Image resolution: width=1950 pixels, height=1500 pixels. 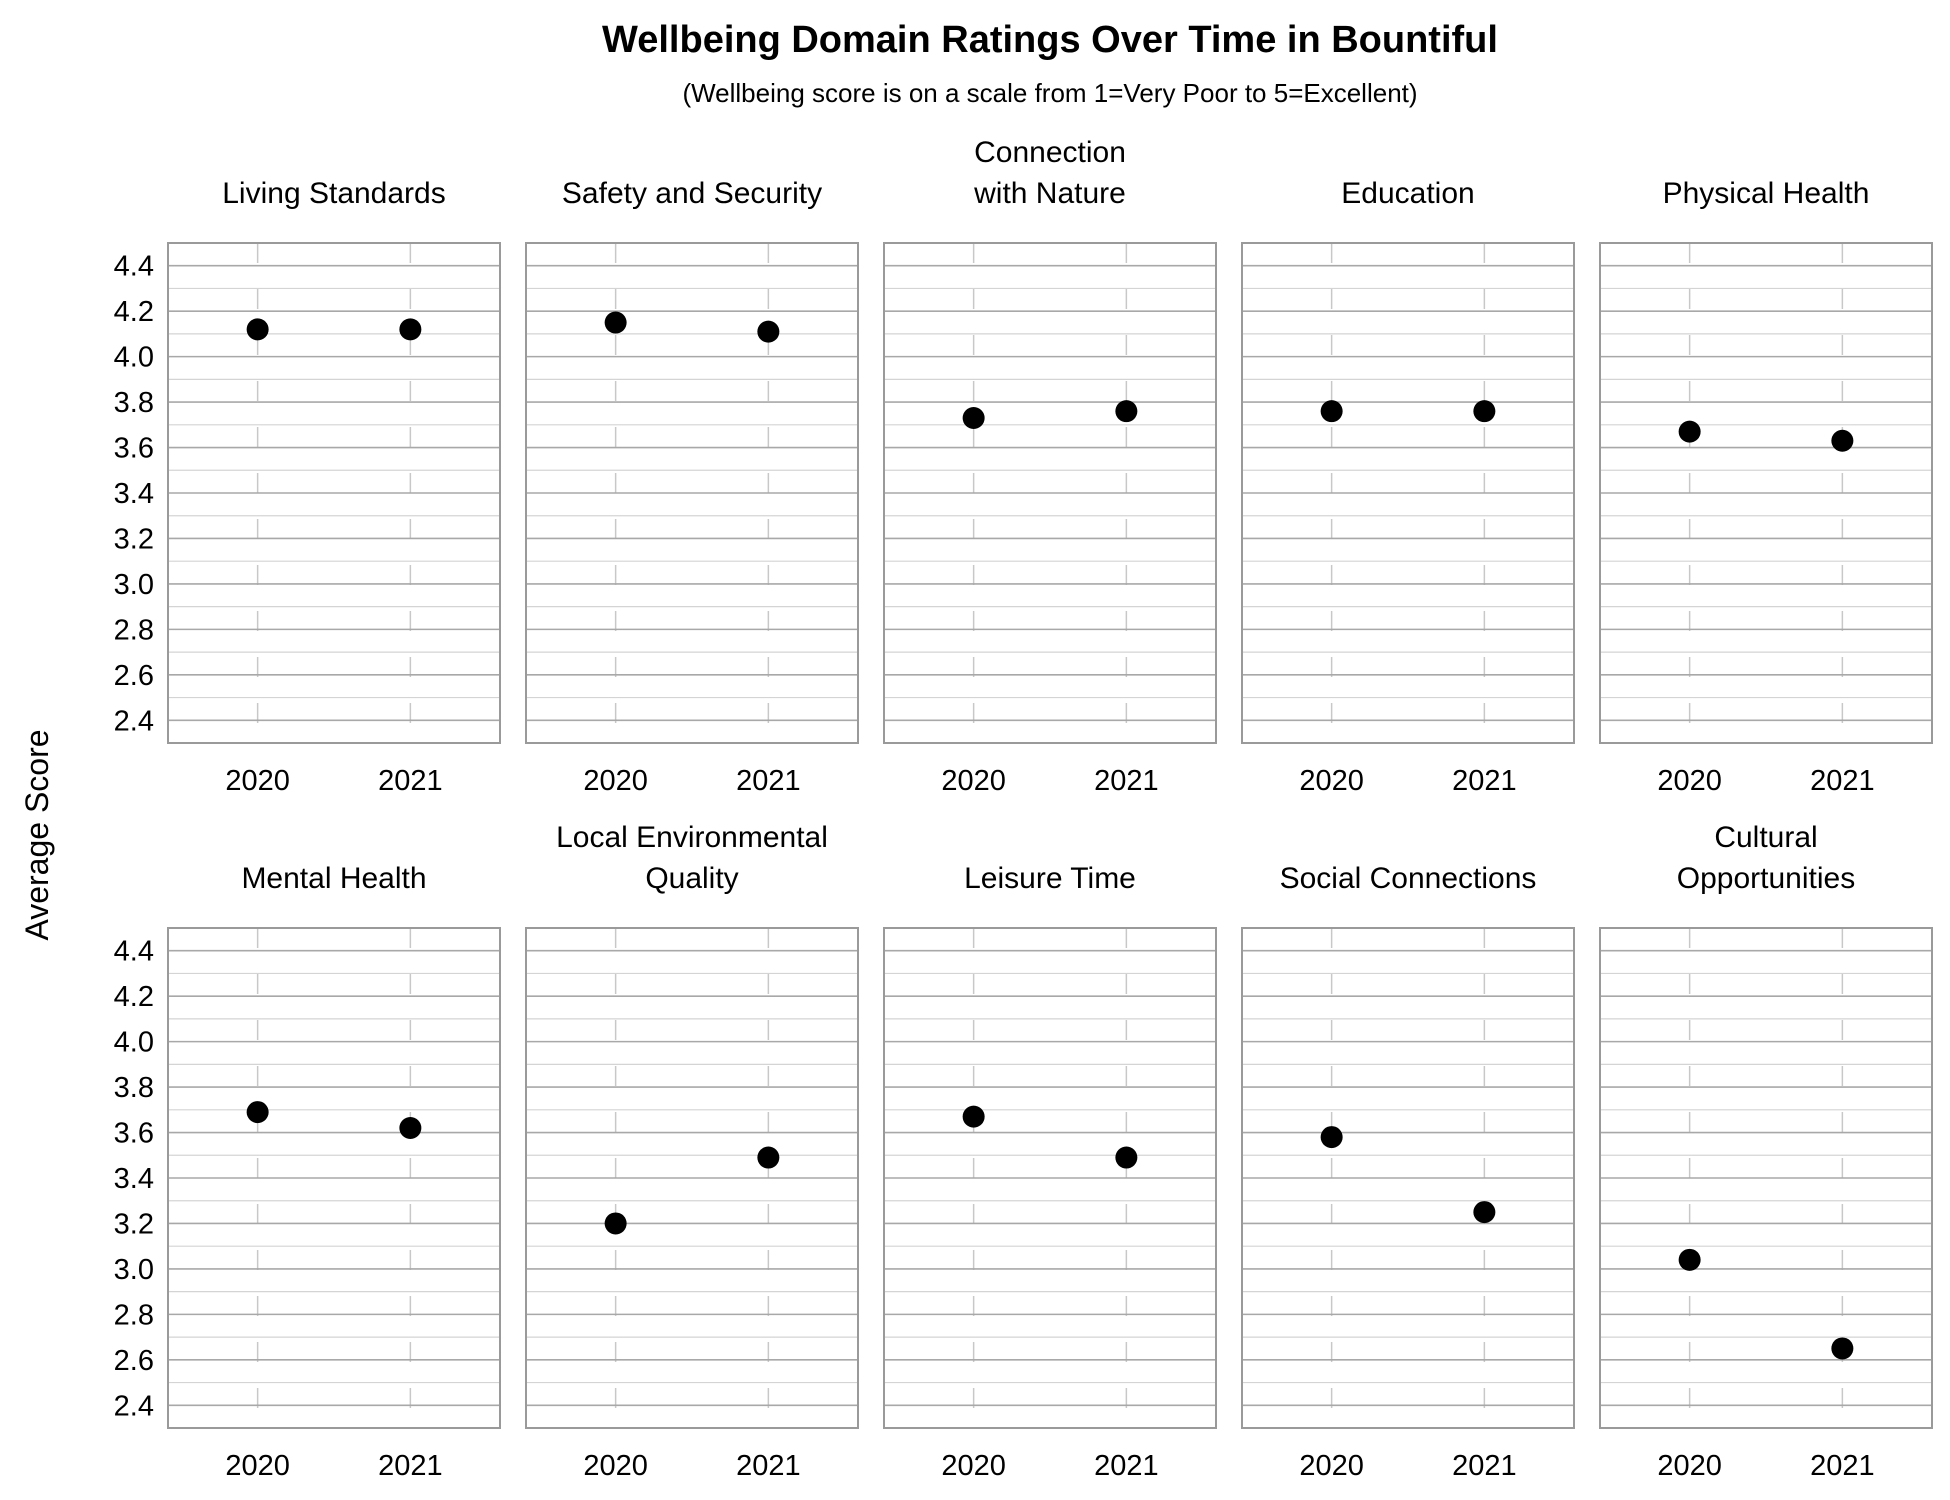 What do you see at coordinates (973, 418) in the screenshot?
I see `data-point-connection-with-nature-2020` at bounding box center [973, 418].